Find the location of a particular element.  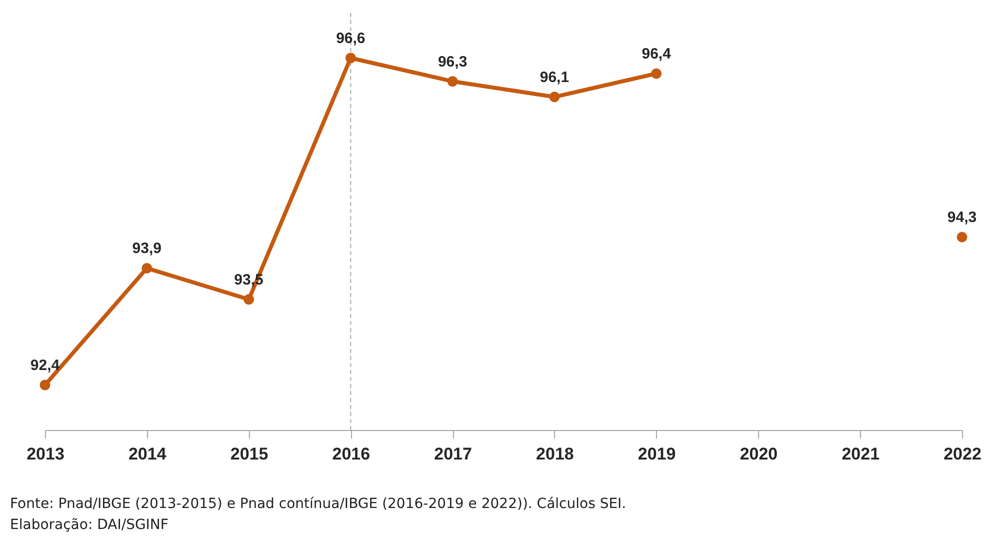

x-tick-label: 2015 is located at coordinates (249, 454).